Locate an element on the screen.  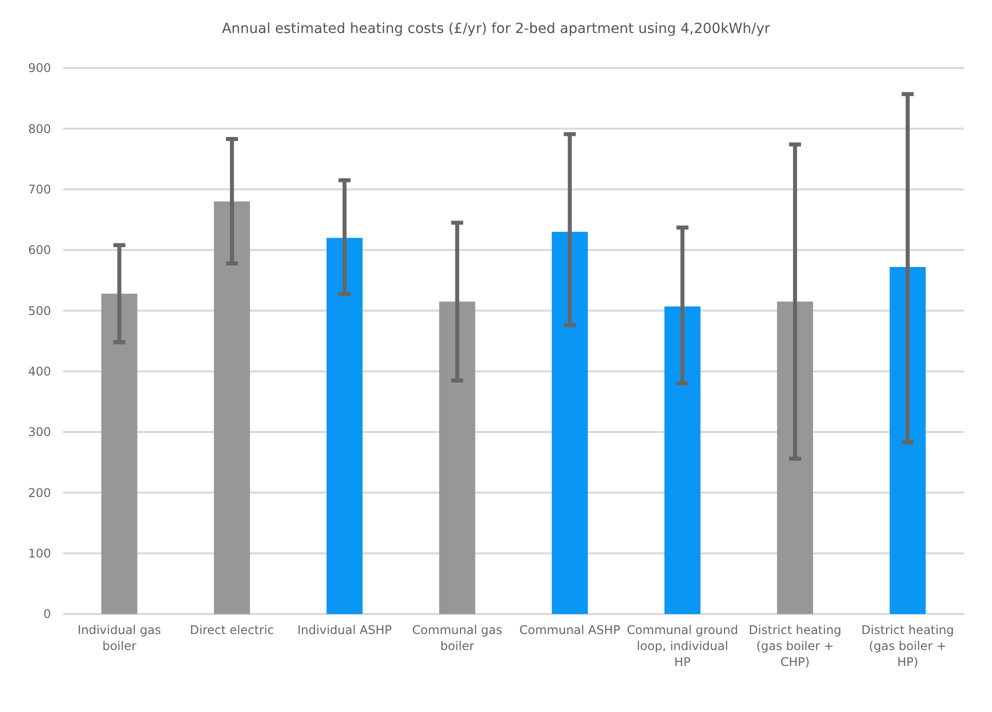
y-tick-label: 300 is located at coordinates (39, 432).